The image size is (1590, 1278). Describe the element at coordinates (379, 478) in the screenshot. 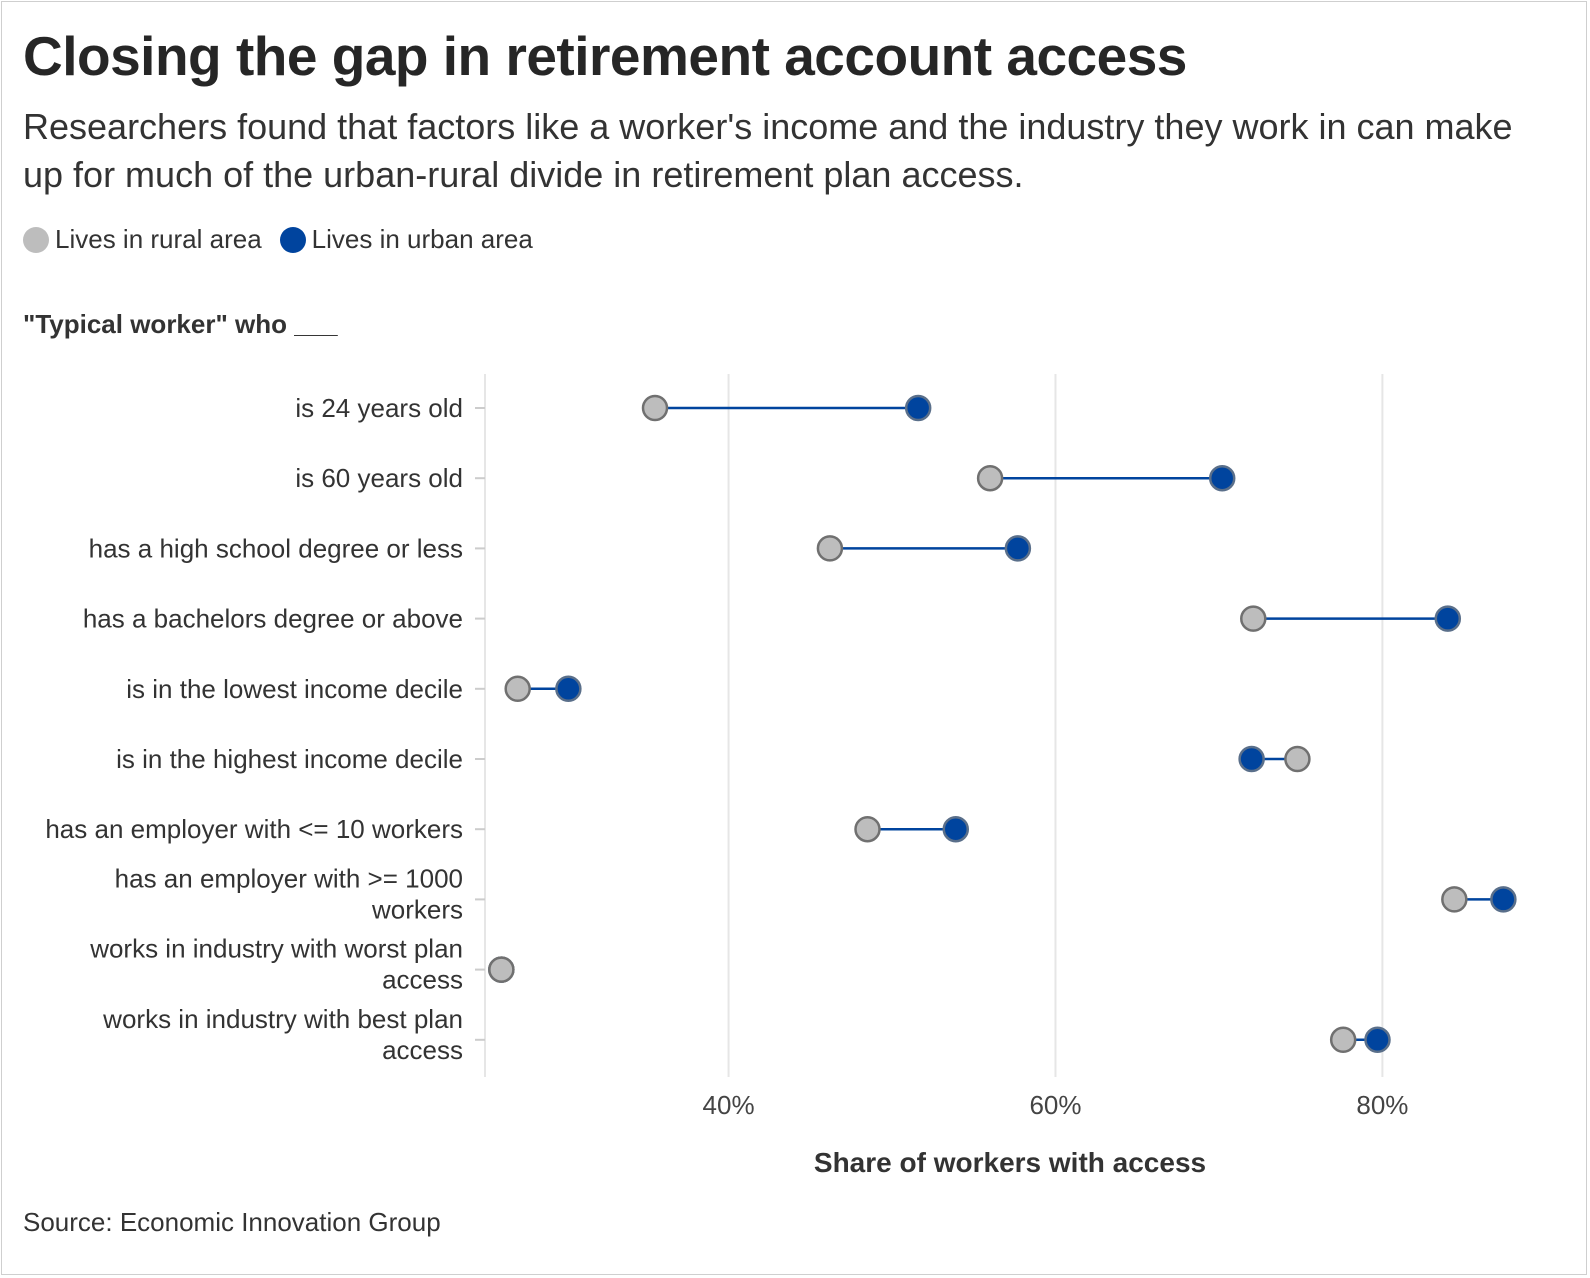

I see `y-tick-label: is 60 years old` at that location.